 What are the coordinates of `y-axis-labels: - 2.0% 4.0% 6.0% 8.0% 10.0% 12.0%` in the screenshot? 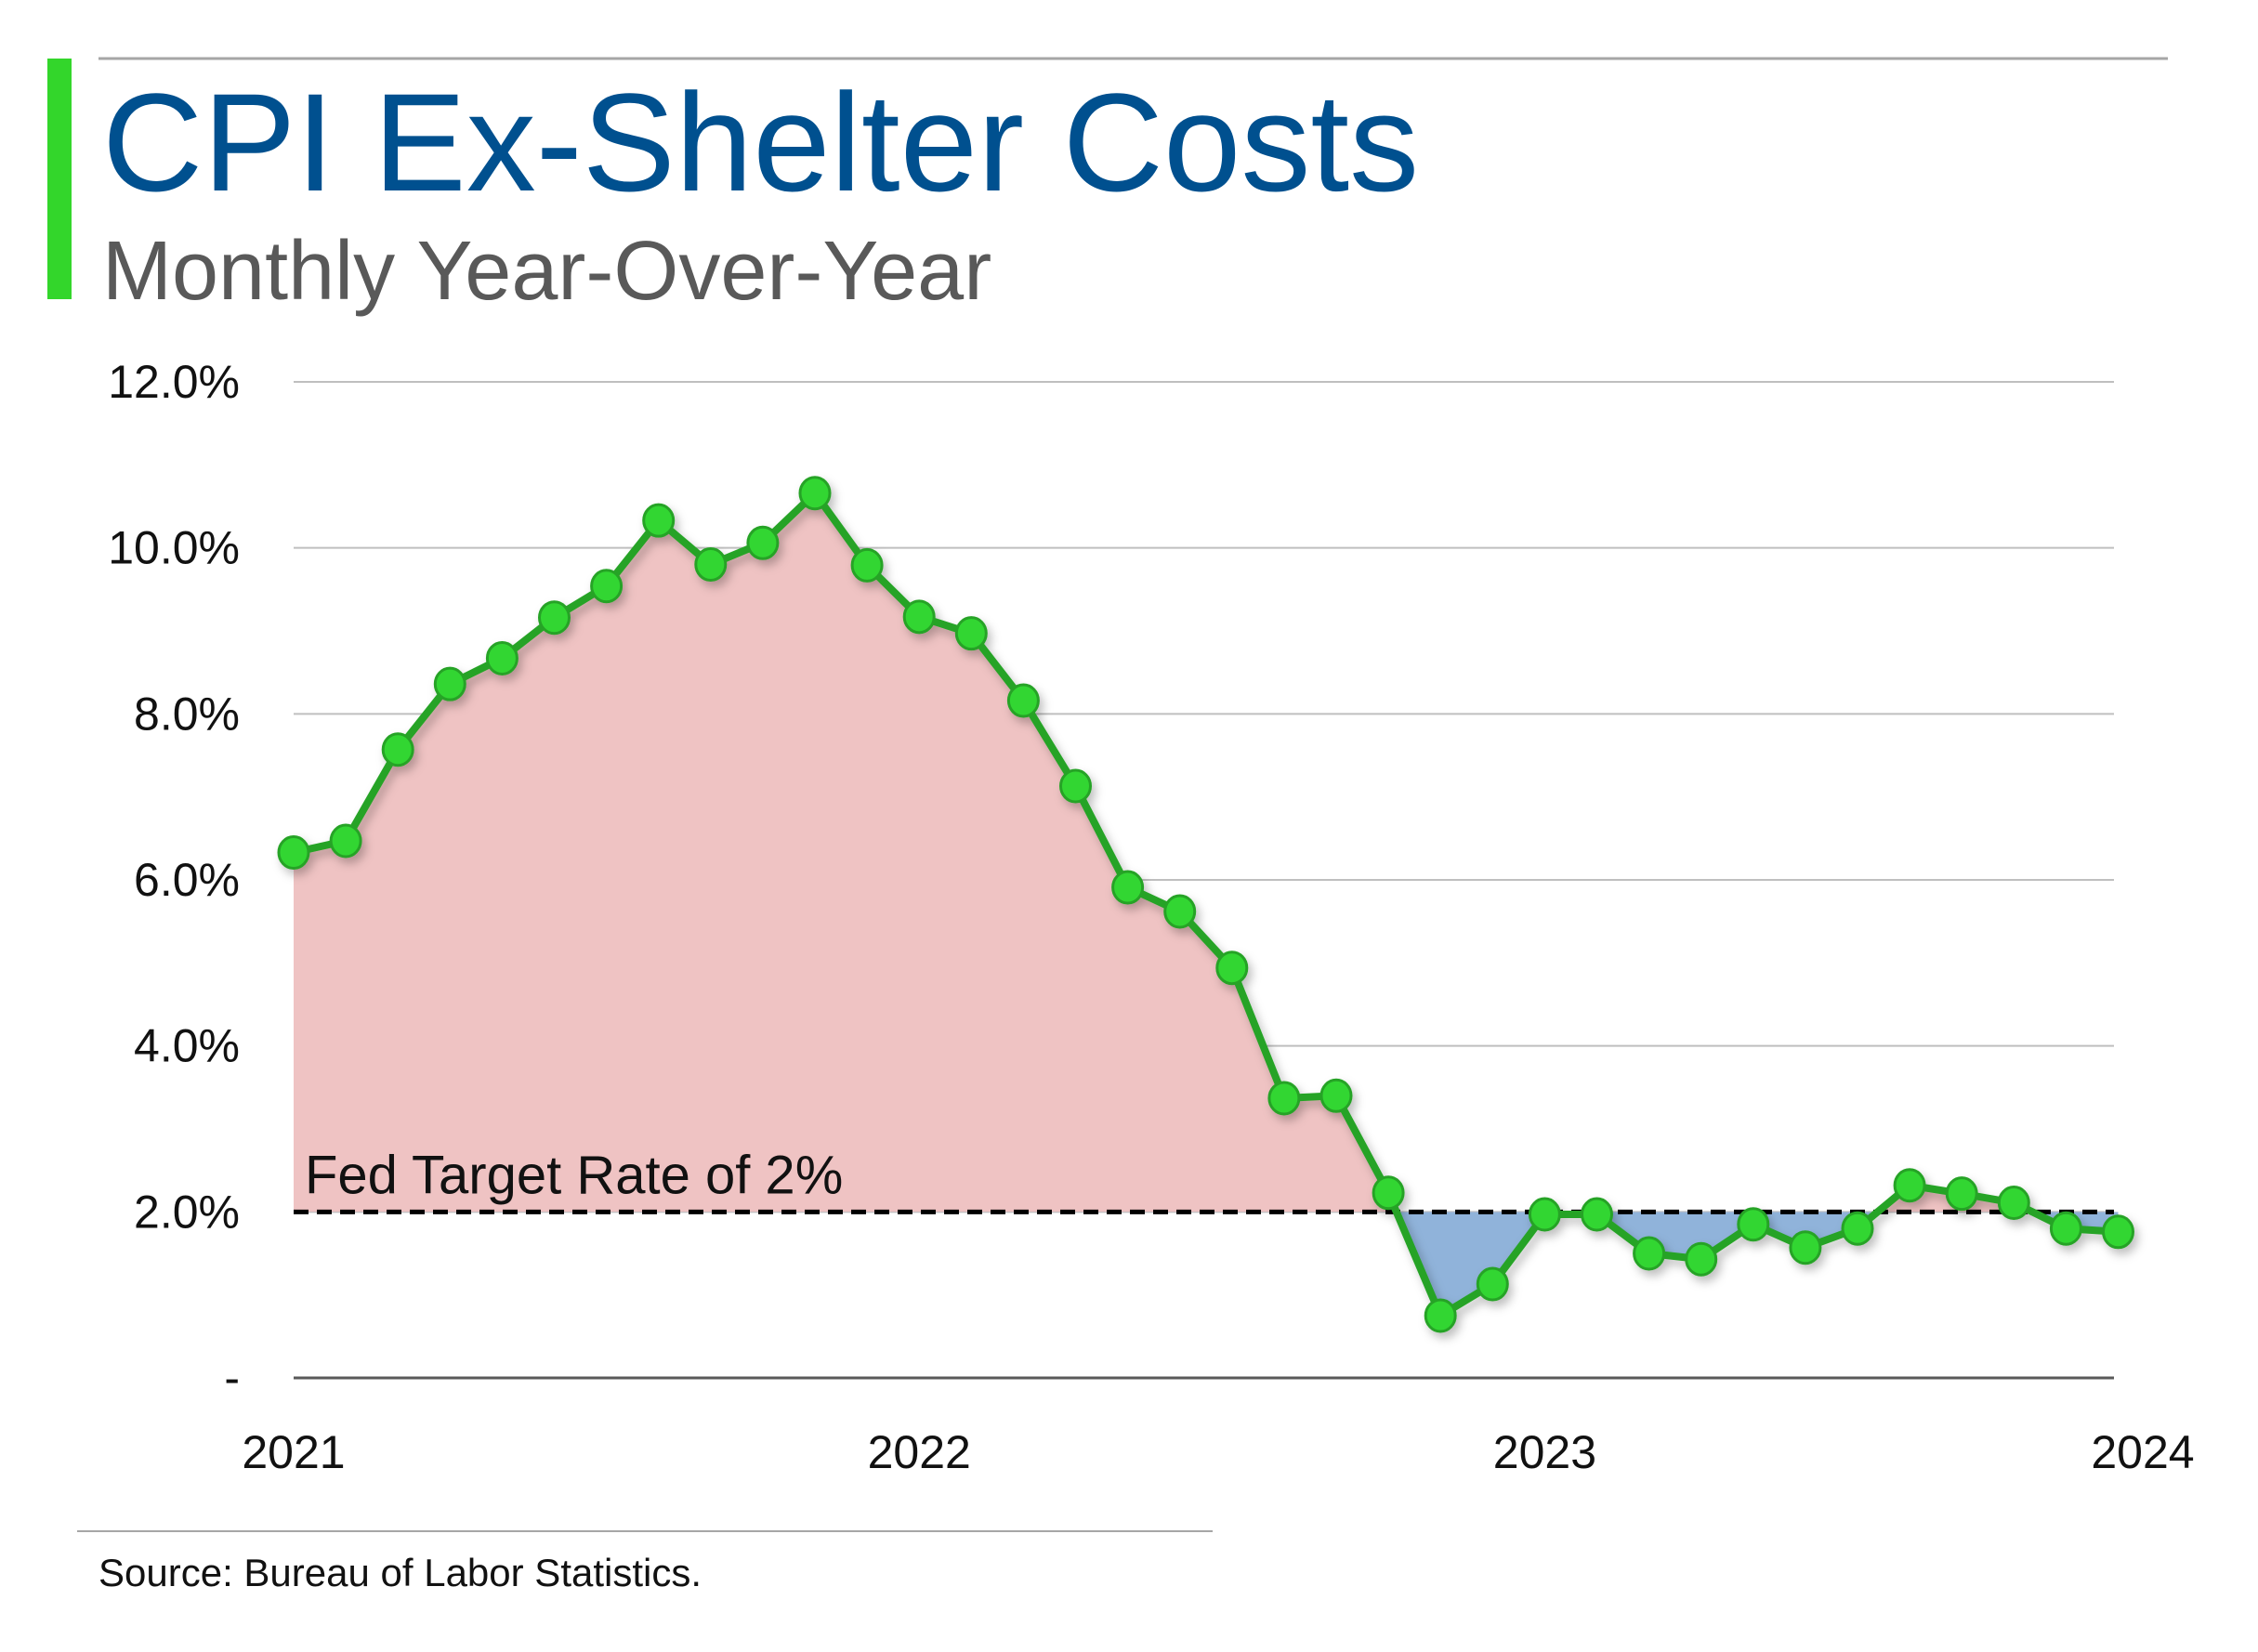 It's located at (174, 880).